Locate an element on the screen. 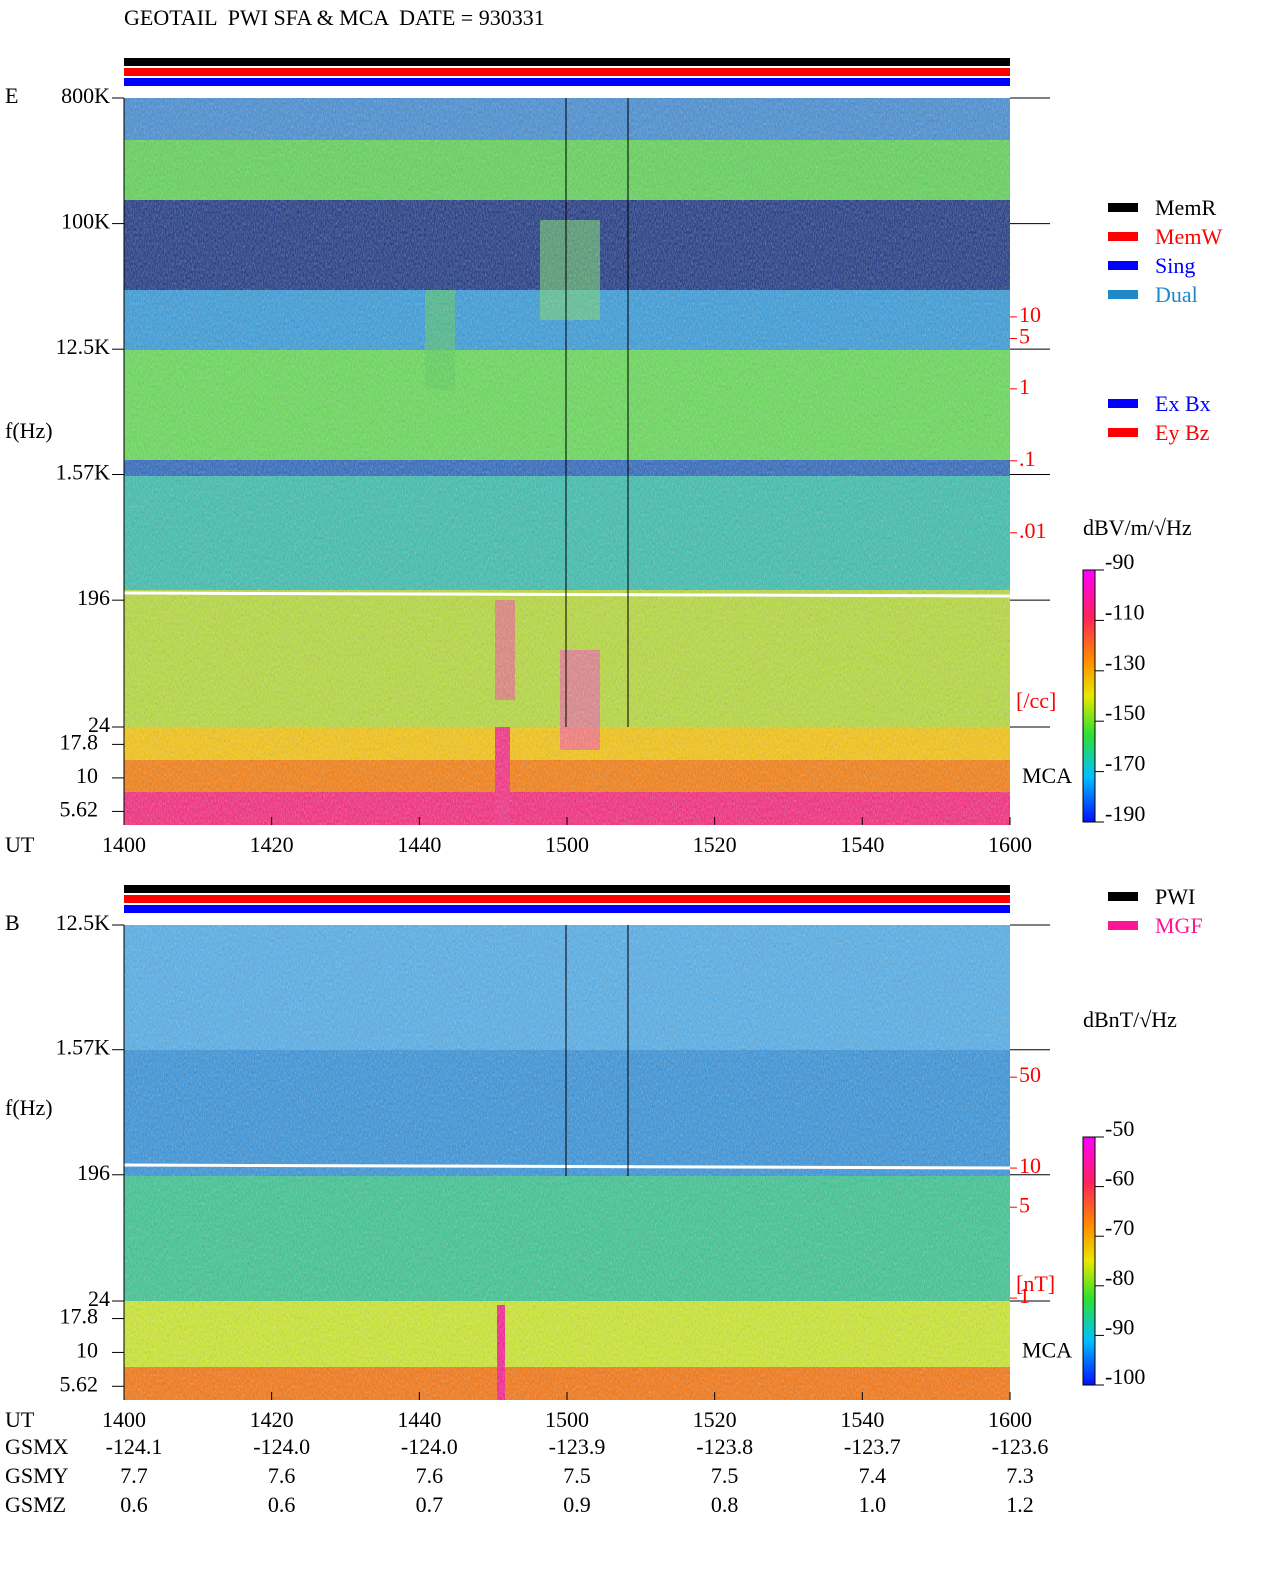 Image resolution: width=1280 pixels, height=1593 pixels. y2-unit-label: [nT] is located at coordinates (1035, 1283).